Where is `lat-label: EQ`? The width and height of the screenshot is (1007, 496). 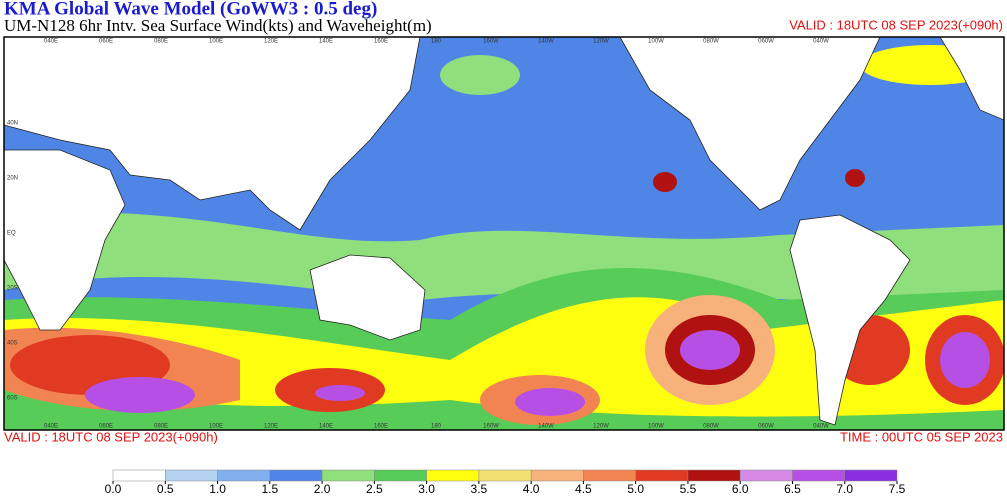
lat-label: EQ is located at coordinates (11, 234).